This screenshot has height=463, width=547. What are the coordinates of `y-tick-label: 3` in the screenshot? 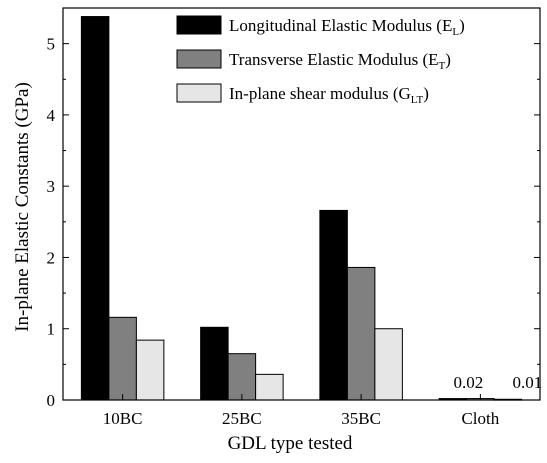 It's located at (51, 186).